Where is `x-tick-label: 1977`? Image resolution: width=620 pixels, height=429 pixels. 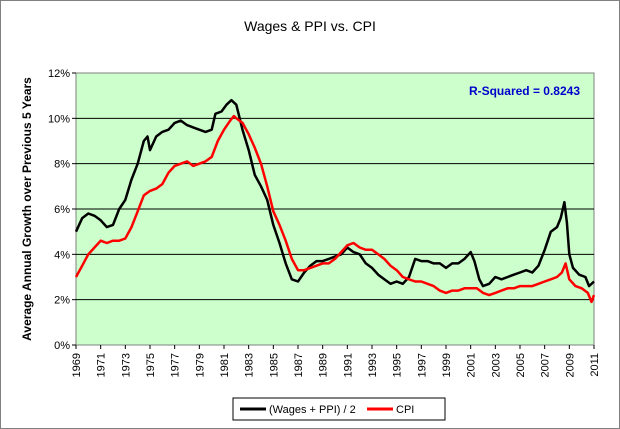
x-tick-label: 1977 is located at coordinates (176, 365).